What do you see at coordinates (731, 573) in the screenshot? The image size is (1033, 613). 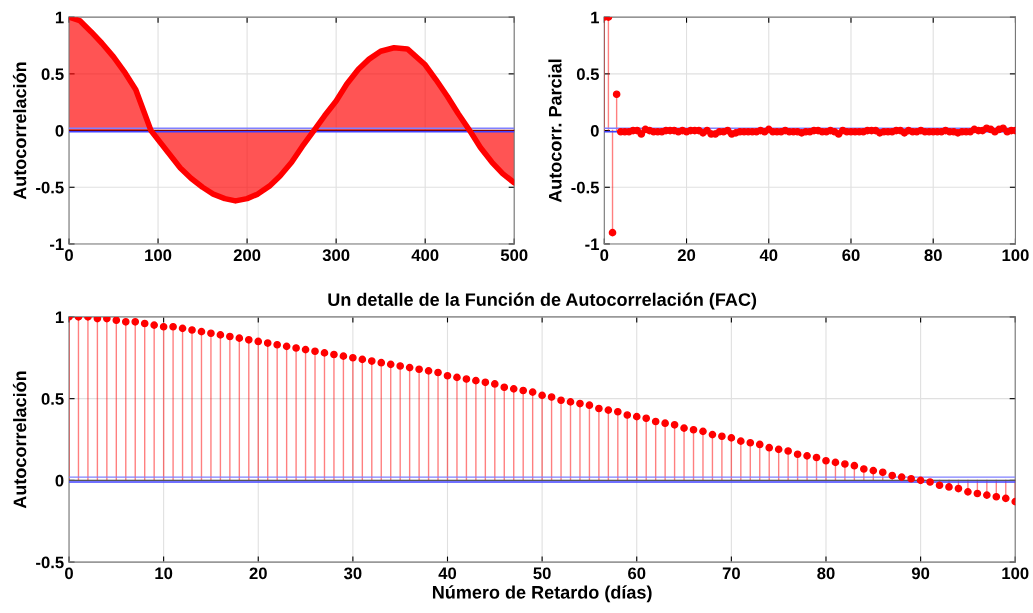 I see `x-tick-label: 70` at bounding box center [731, 573].